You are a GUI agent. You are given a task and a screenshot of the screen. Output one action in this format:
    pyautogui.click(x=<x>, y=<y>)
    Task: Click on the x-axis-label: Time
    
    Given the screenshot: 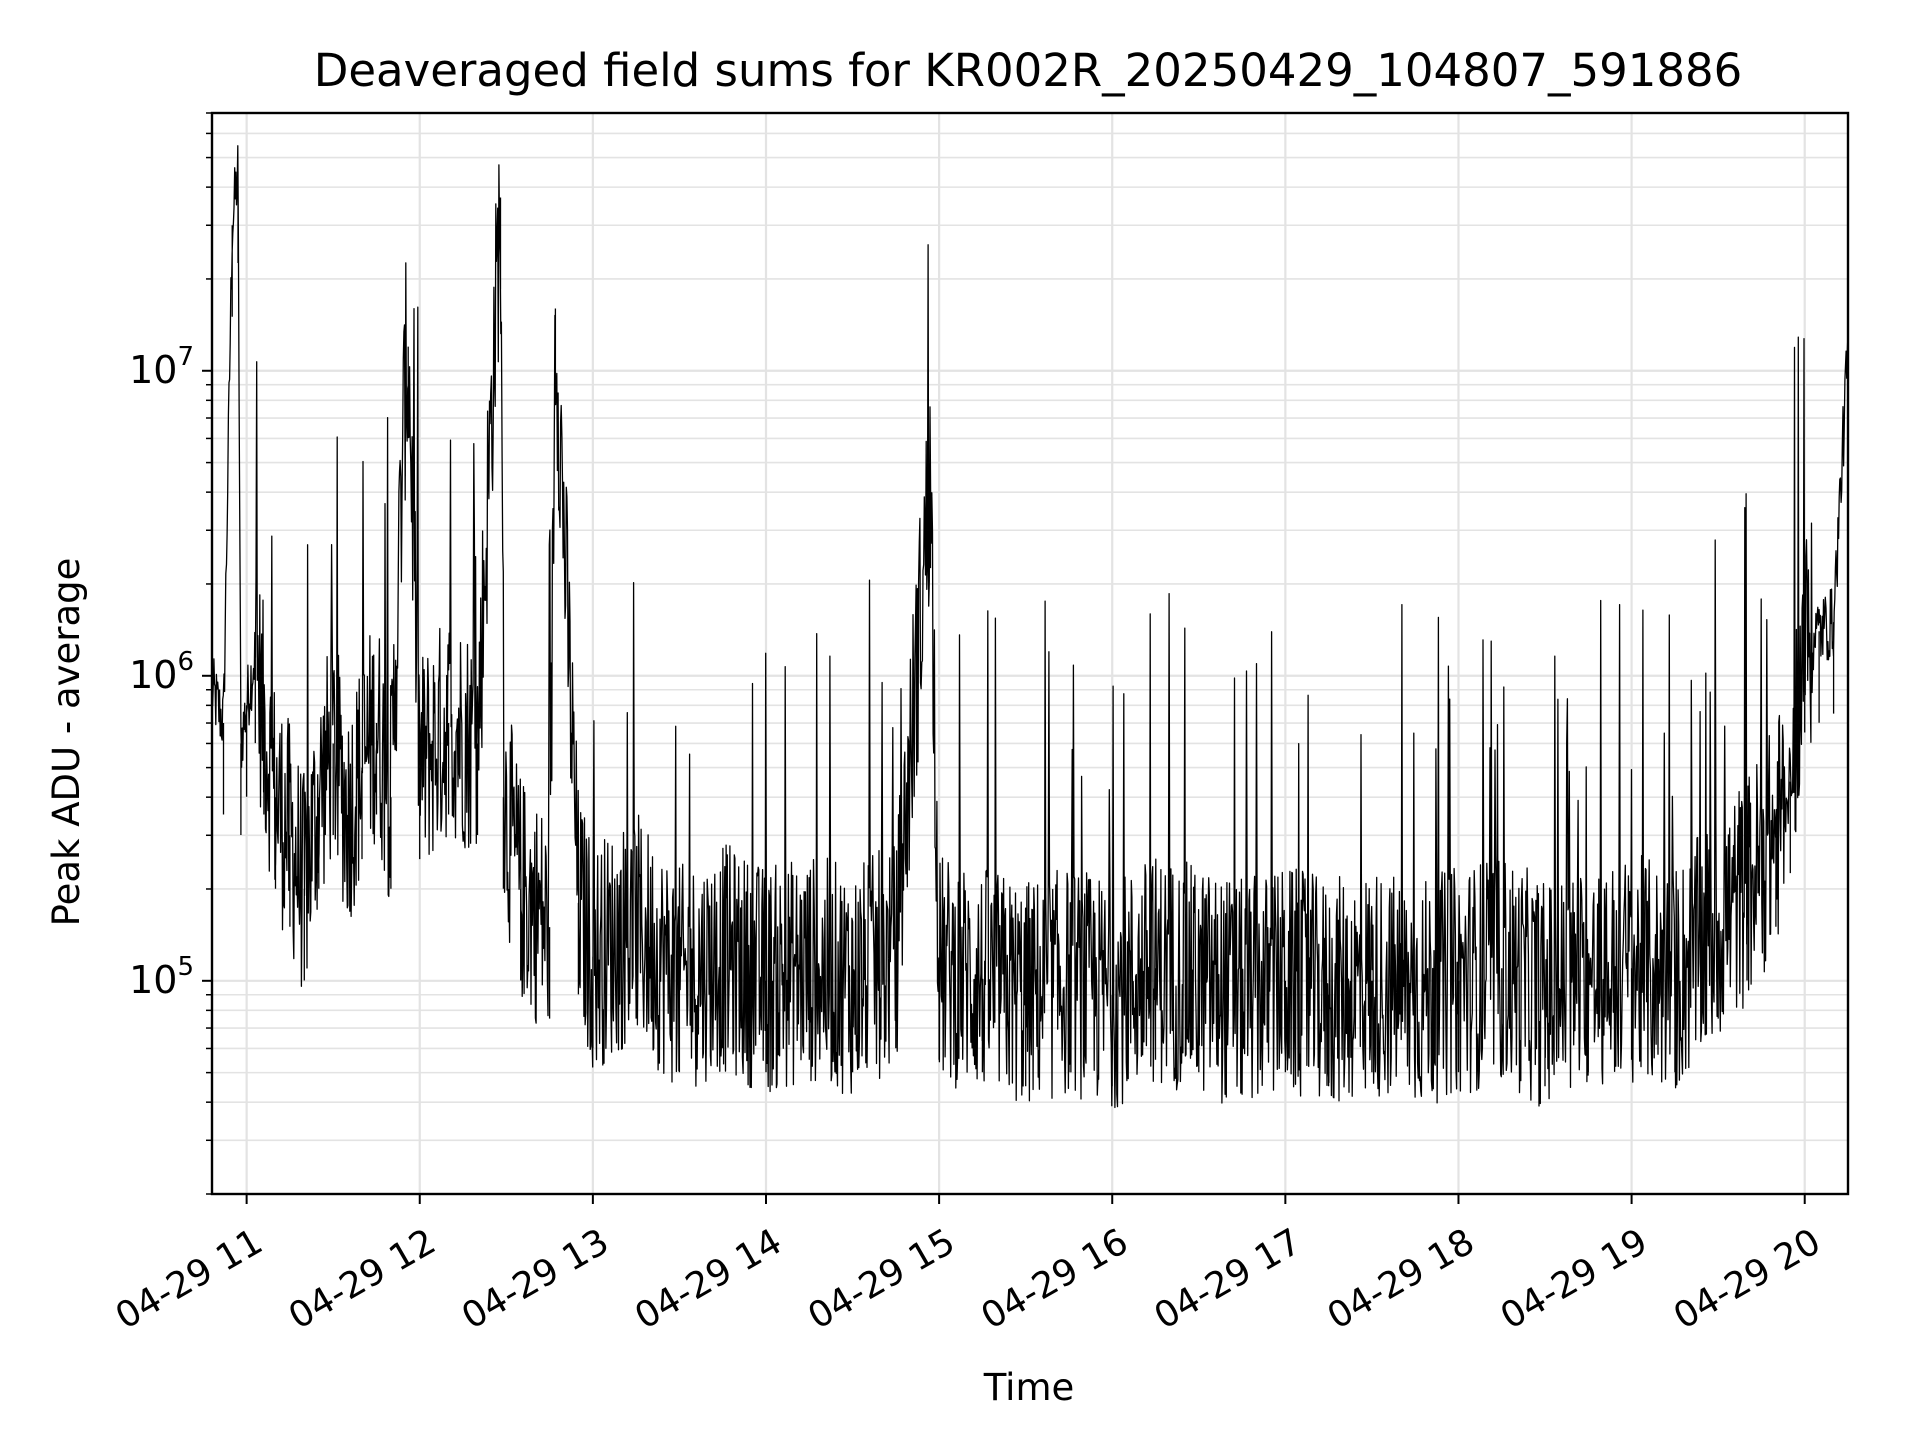 What is the action you would take?
    pyautogui.click(x=1029, y=1387)
    